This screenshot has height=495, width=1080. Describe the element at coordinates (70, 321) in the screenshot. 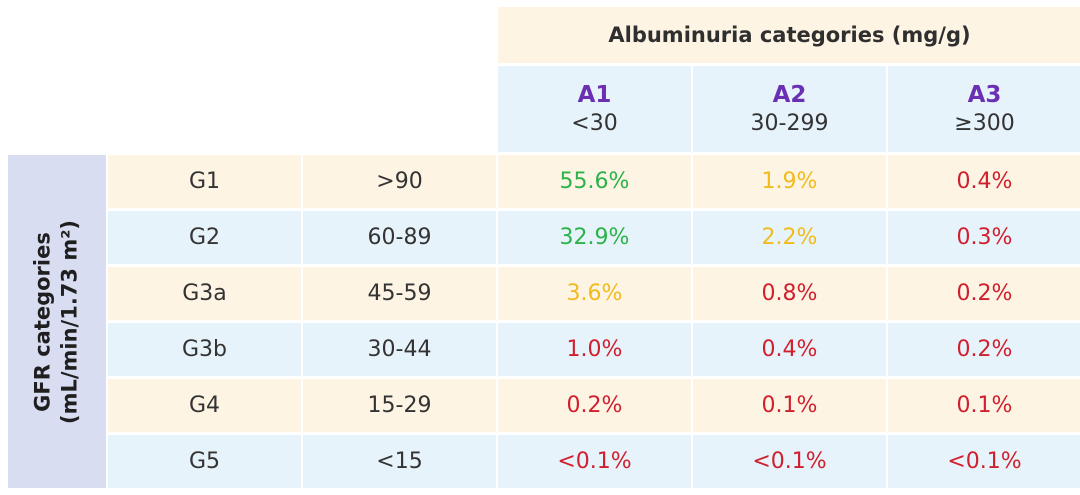

I see `gfr-units: (mL/min/1.73 m²)` at that location.